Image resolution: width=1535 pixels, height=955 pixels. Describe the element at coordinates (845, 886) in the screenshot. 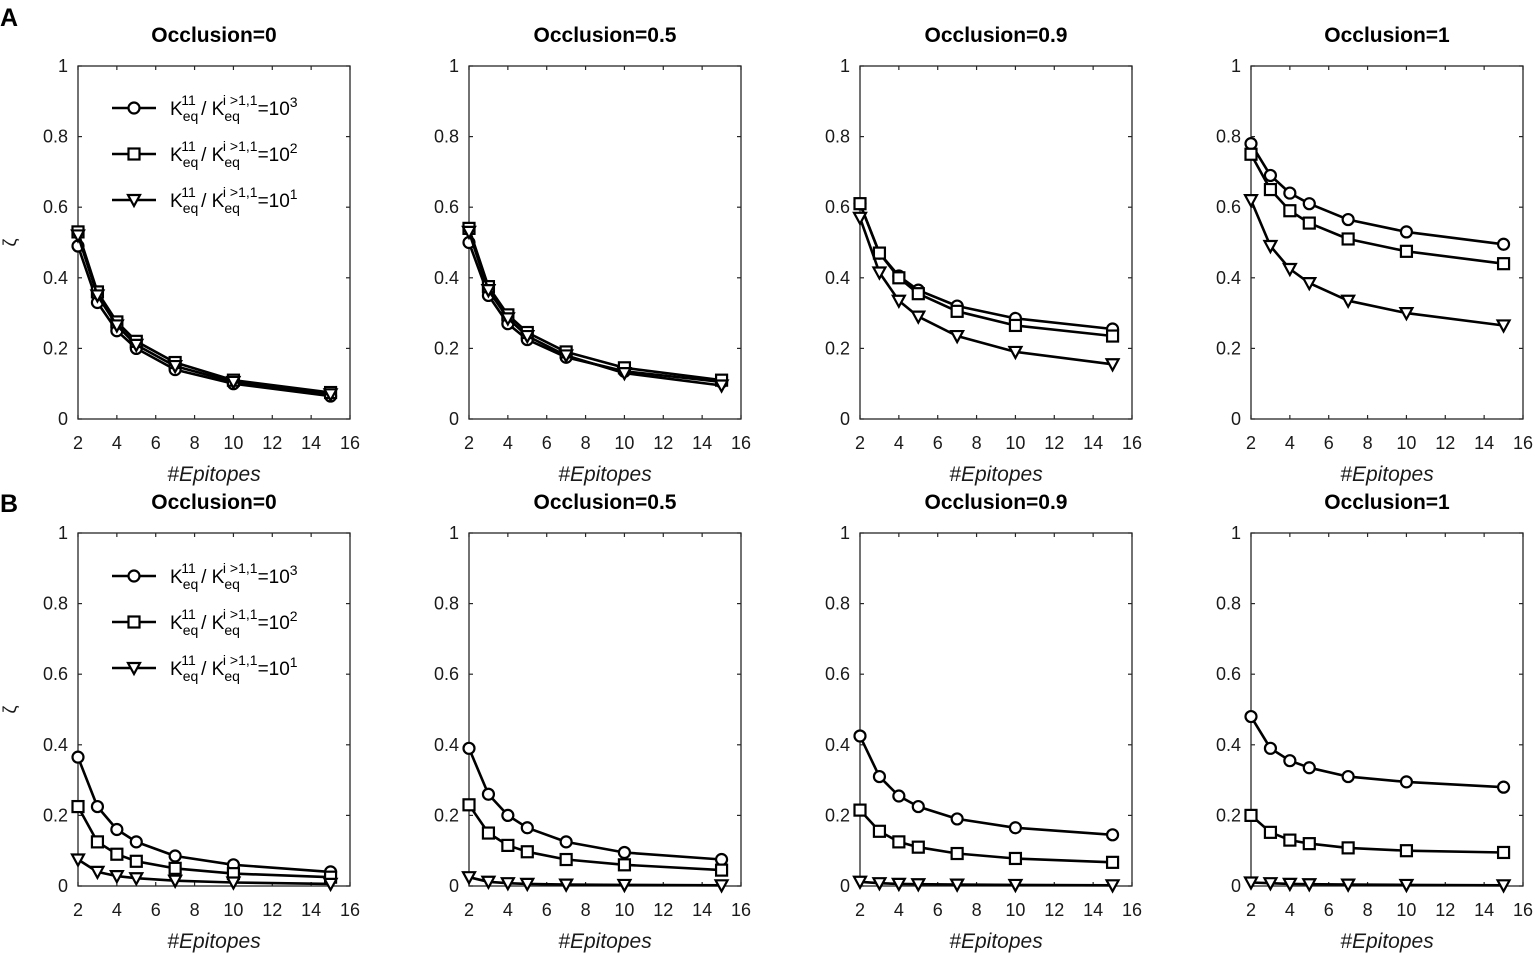

I see `y-tick-label: 0` at that location.